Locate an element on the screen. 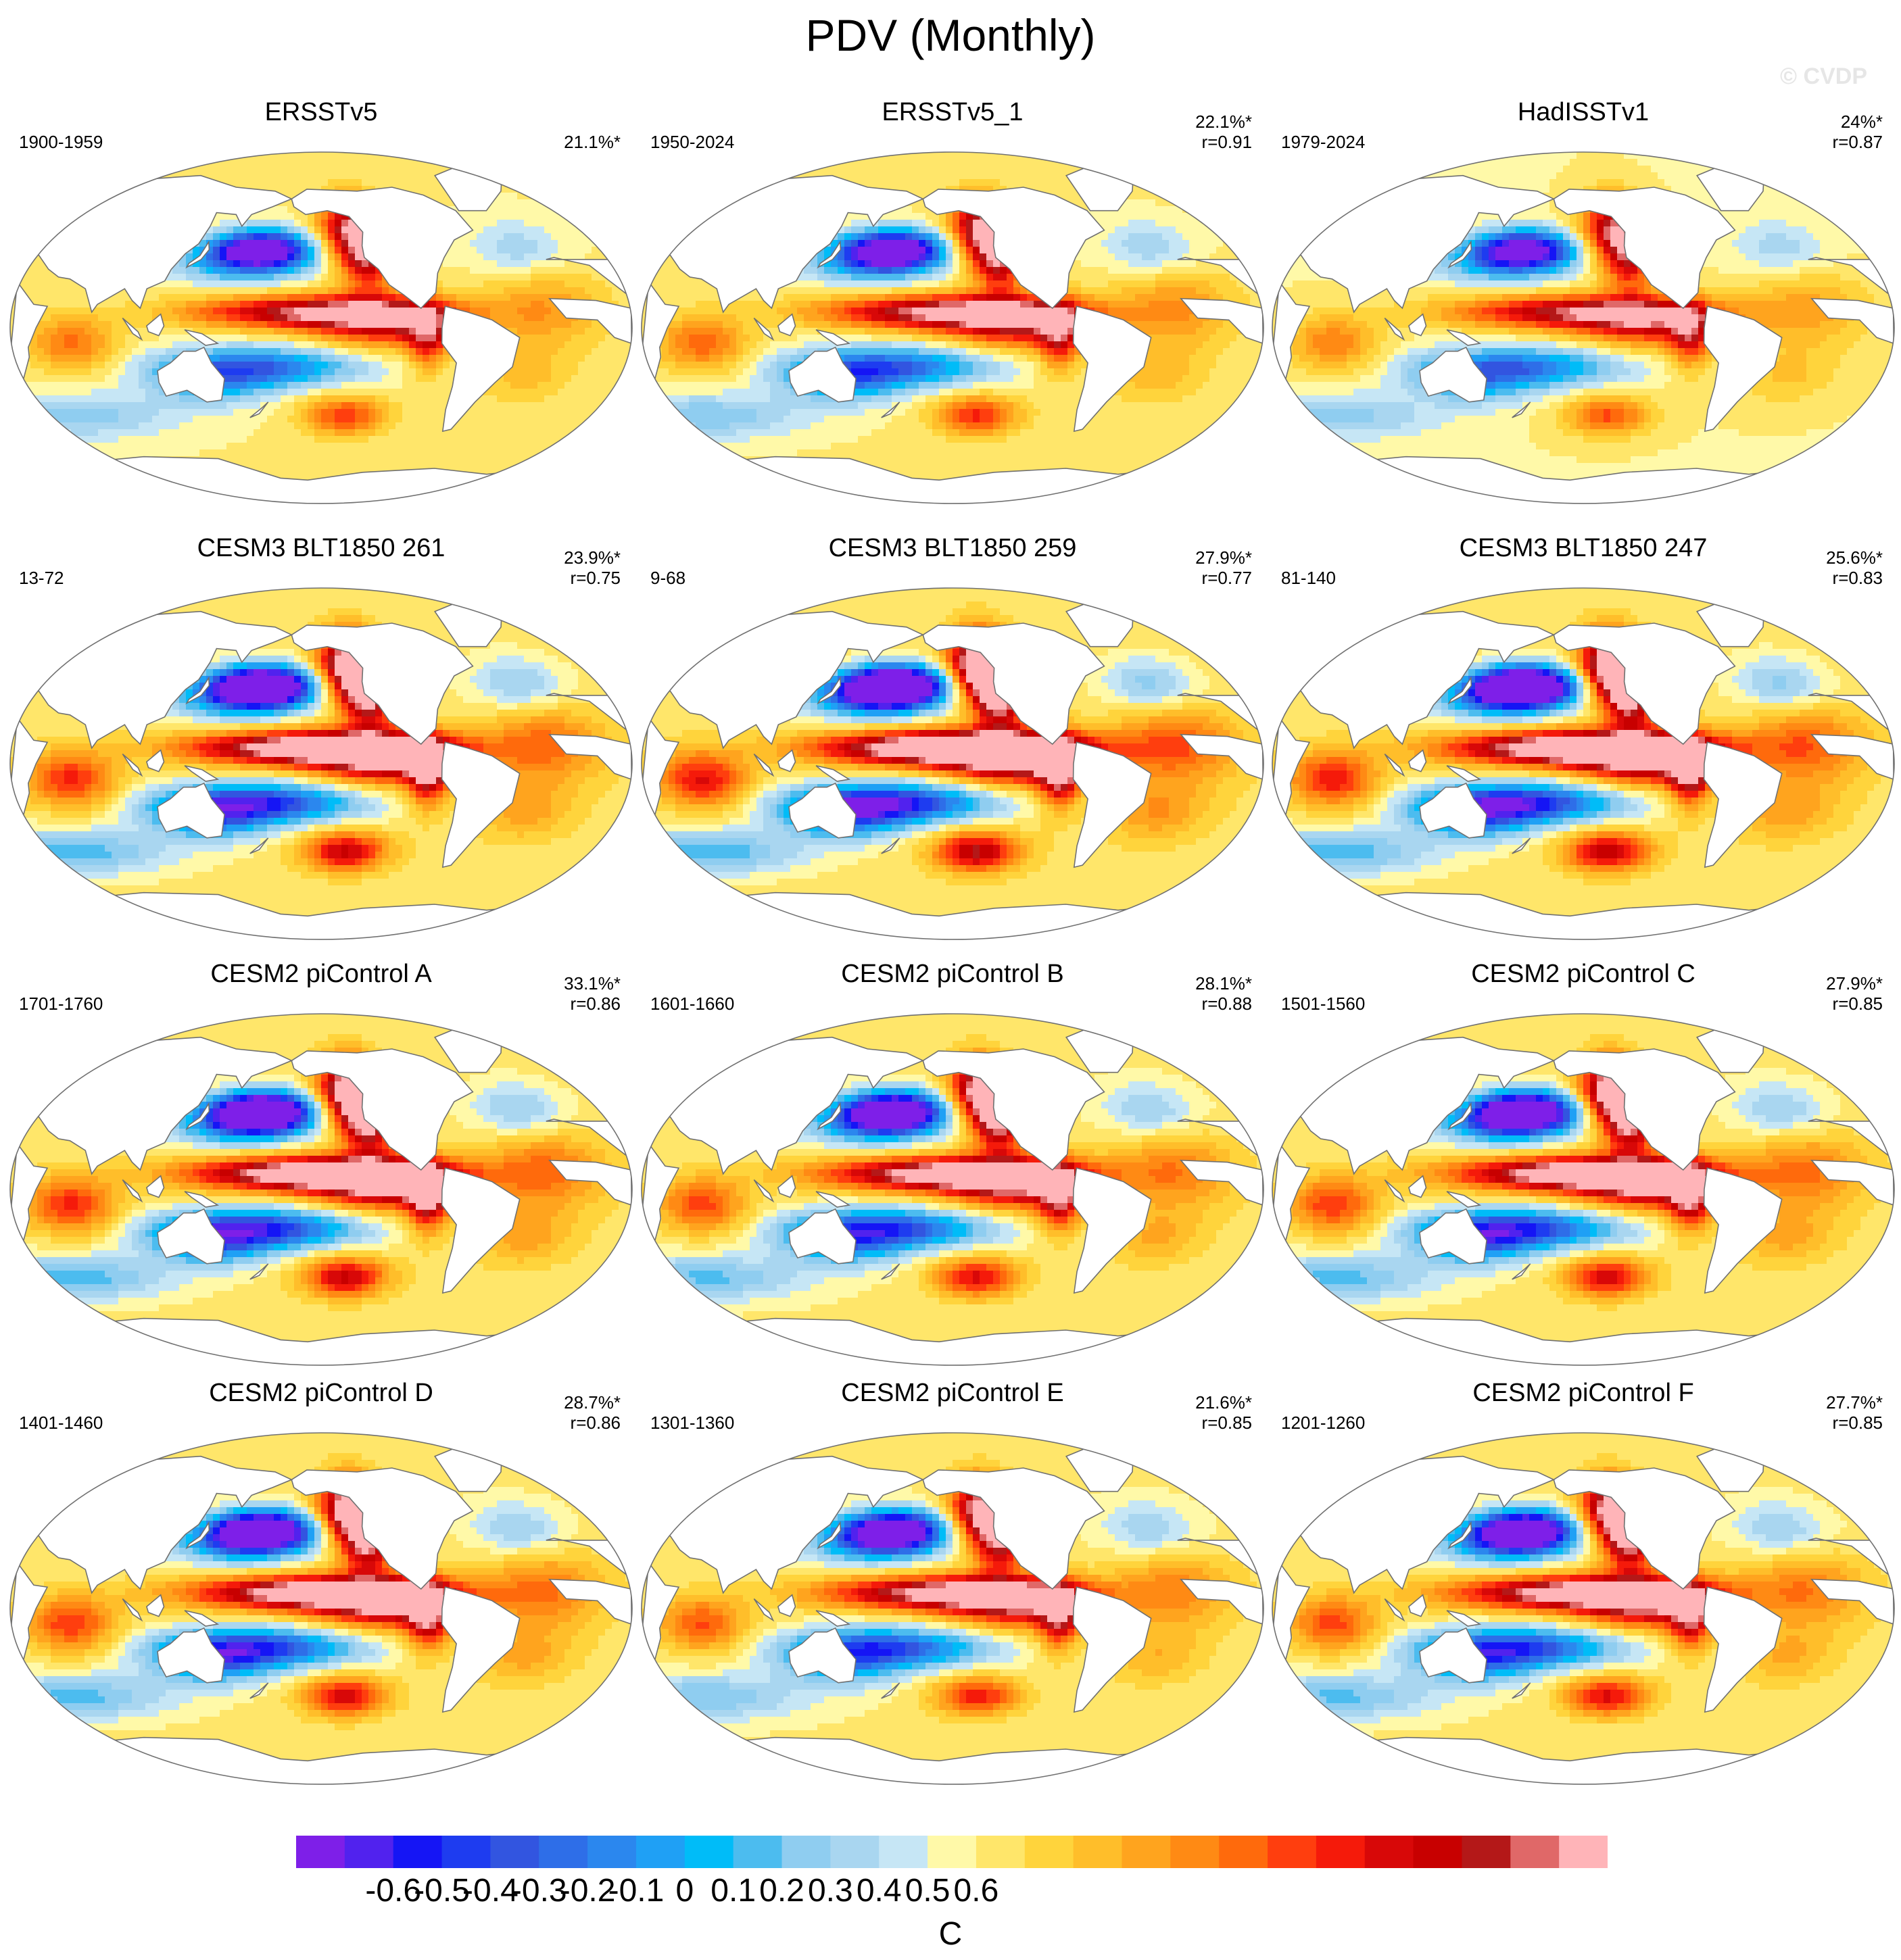  map-panel: CESM2 piControl E 1301-1360 21.6%* r=0.85 is located at coordinates (952, 1588).